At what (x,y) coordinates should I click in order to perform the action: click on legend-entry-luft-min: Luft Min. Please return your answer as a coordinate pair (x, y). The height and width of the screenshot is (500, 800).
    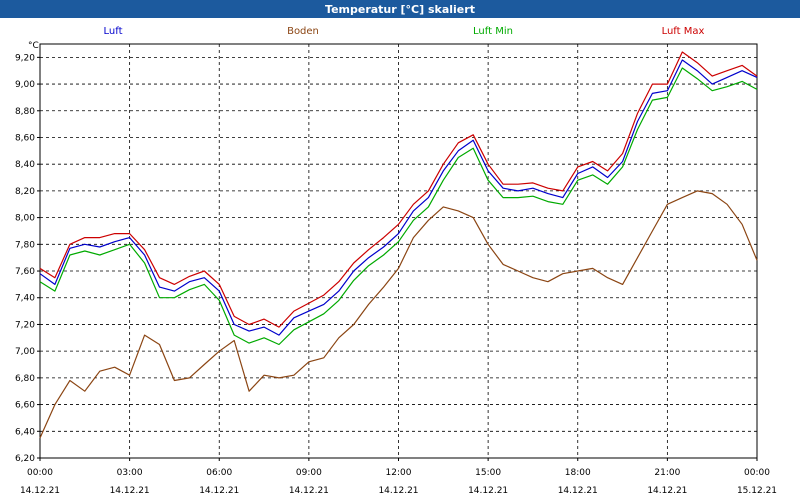
    Looking at the image, I should click on (493, 31).